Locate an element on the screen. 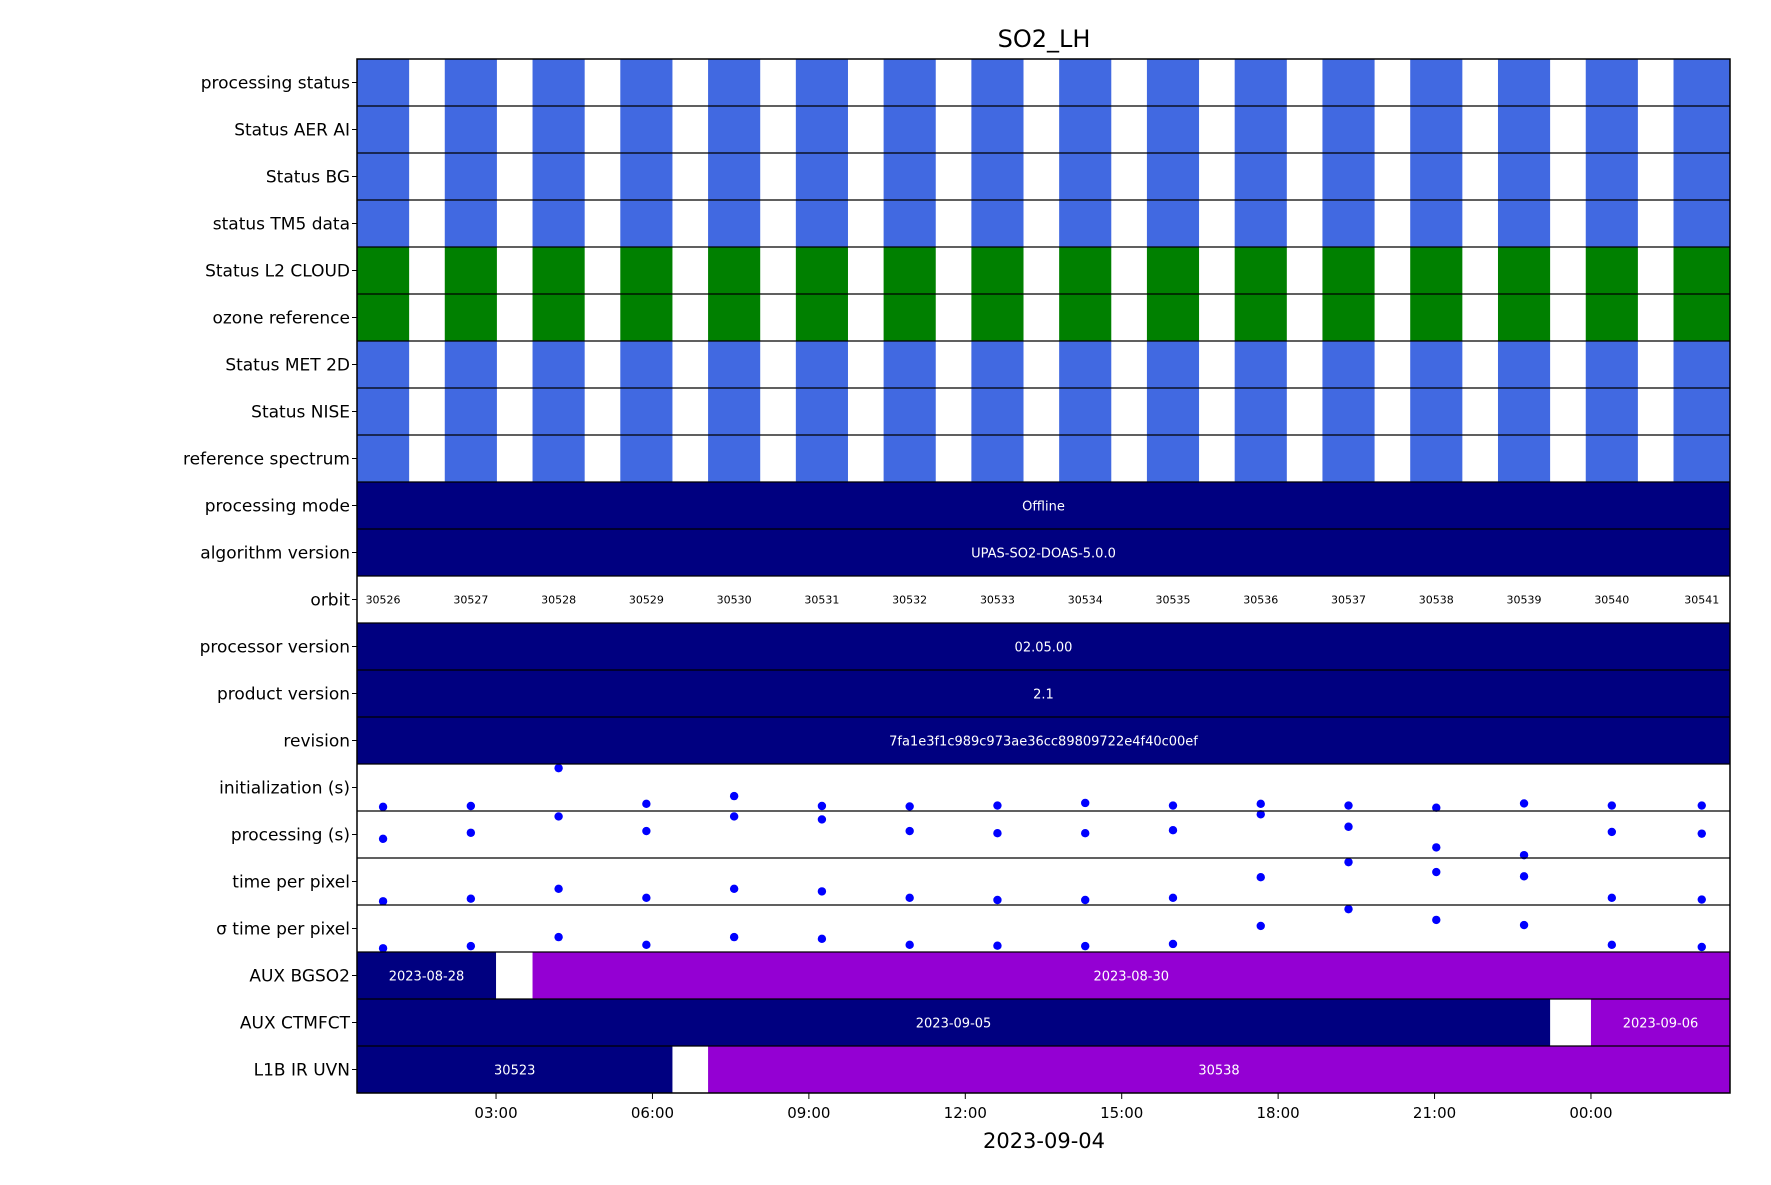 This screenshot has height=1185, width=1771. x-tick-label: 15:00 is located at coordinates (1121, 1113).